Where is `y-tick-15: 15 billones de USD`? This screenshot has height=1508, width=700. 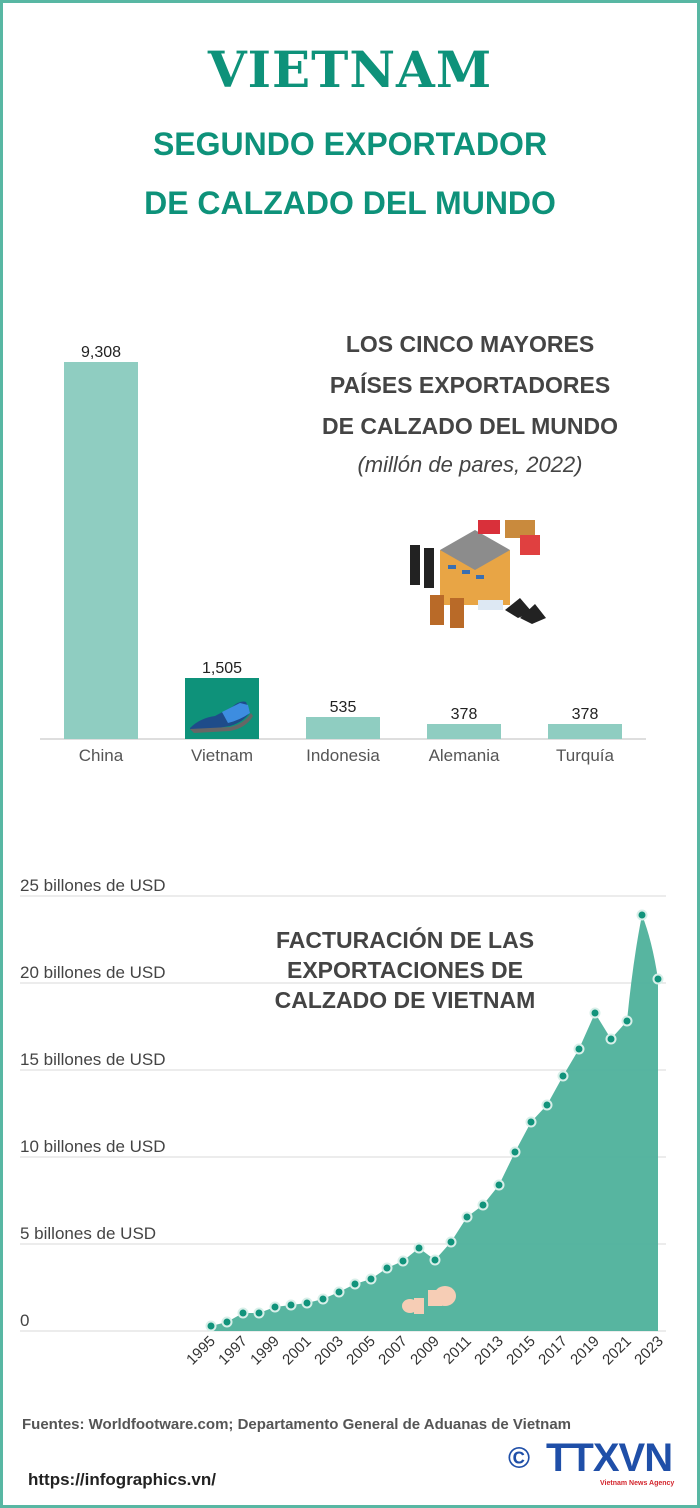 y-tick-15: 15 billones de USD is located at coordinates (93, 1059).